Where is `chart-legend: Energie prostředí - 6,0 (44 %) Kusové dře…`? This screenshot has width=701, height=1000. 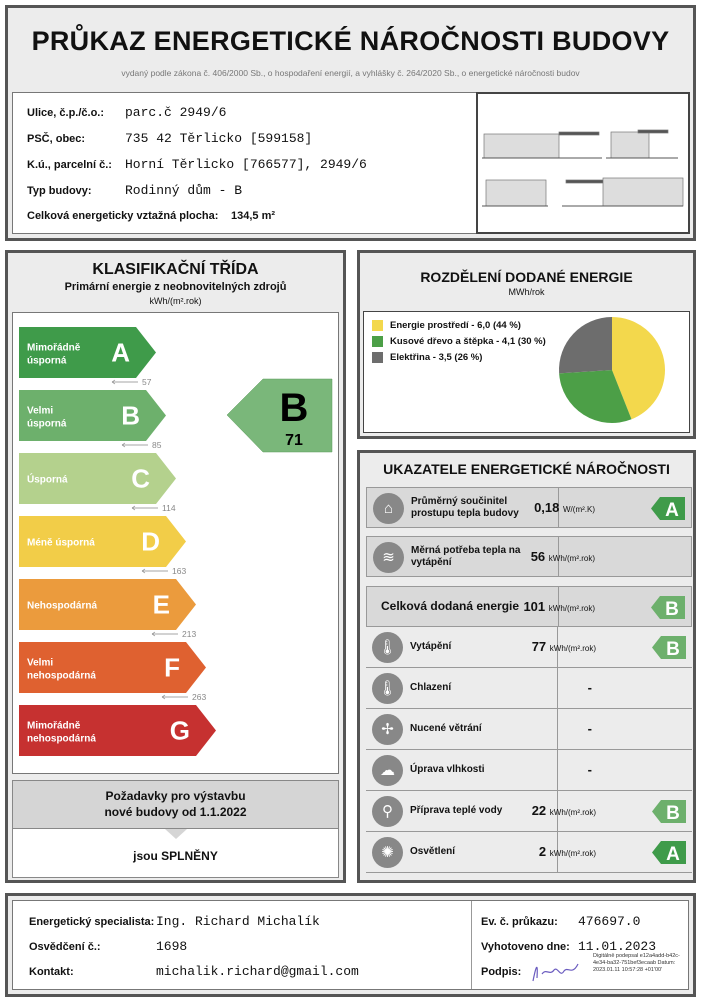 chart-legend: Energie prostředí - 6,0 (44 %) Kusové dře… is located at coordinates (459, 341).